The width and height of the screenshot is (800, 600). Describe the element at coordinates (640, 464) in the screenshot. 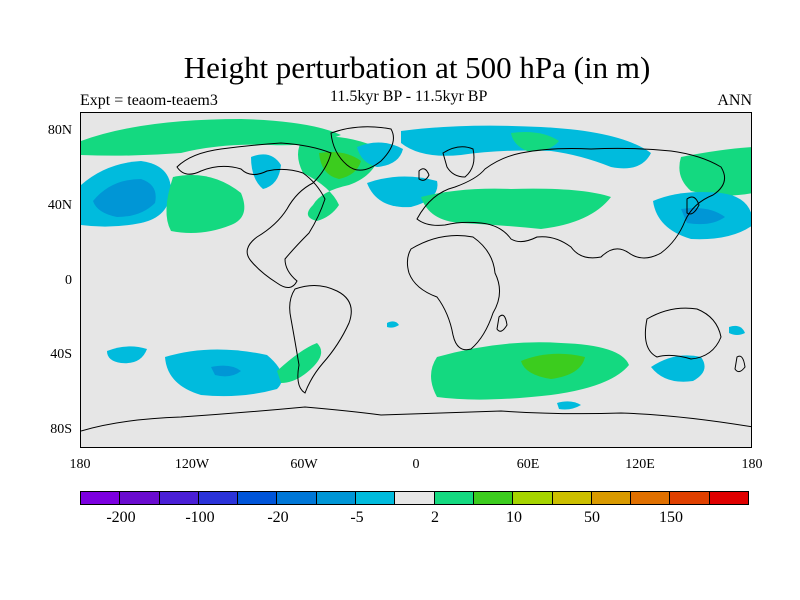

I see `lon-tick-120e: 120E` at that location.